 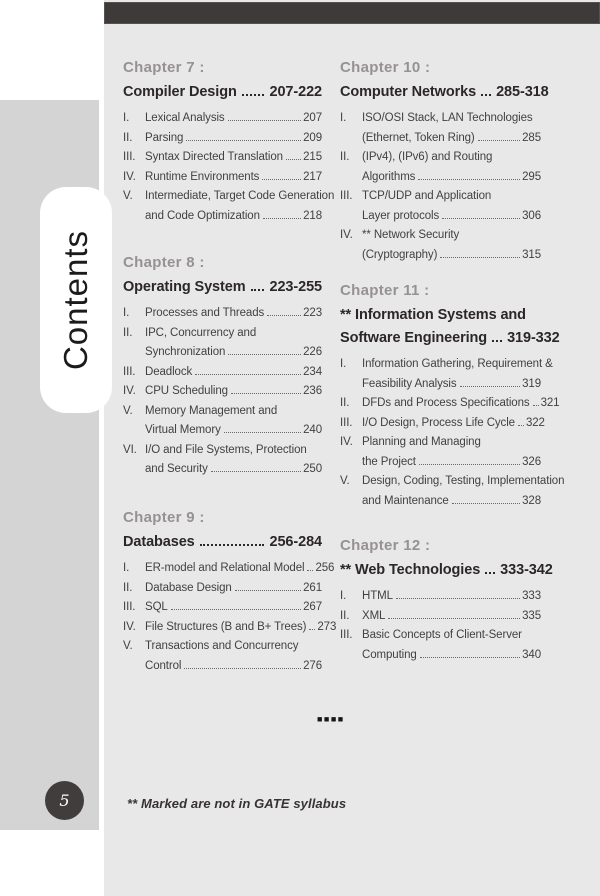 What do you see at coordinates (222, 119) in the screenshot?
I see `toc-item-line: I. Lexical Analysis 207` at bounding box center [222, 119].